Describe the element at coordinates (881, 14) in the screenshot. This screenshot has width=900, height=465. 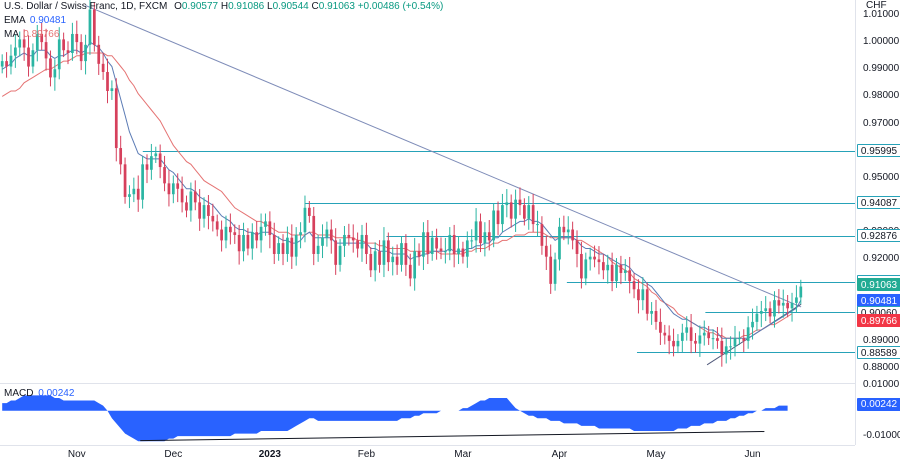
I see `price-tick-label: 1.01000` at that location.